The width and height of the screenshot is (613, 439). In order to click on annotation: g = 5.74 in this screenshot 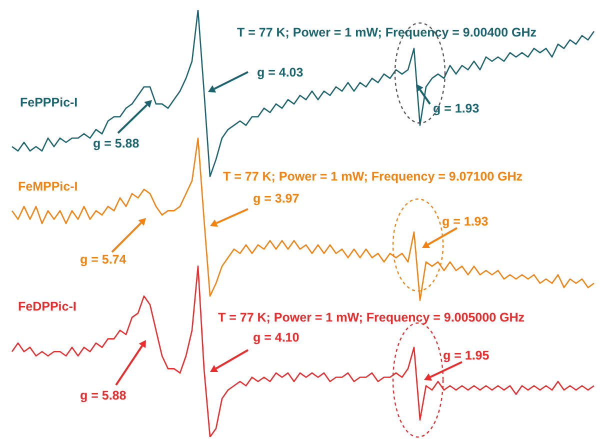, I will do `click(103, 259)`.